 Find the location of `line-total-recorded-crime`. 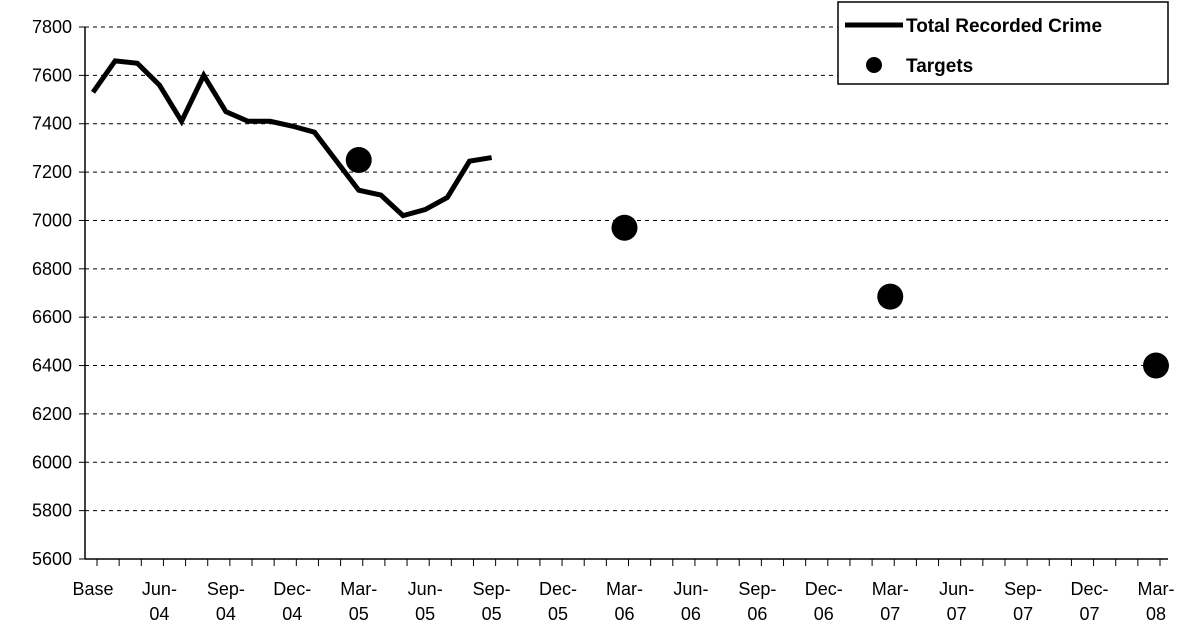

line-total-recorded-crime is located at coordinates (291, 138).